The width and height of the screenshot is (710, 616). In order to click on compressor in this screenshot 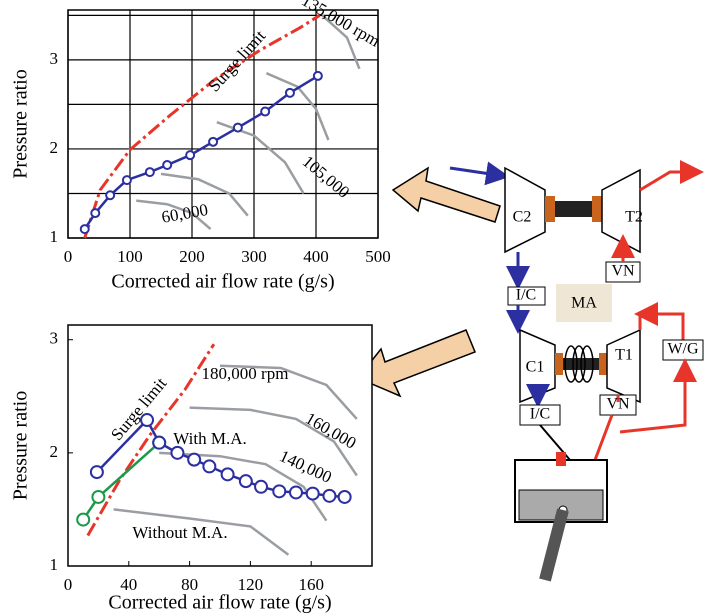, I will do `click(525, 210)`.